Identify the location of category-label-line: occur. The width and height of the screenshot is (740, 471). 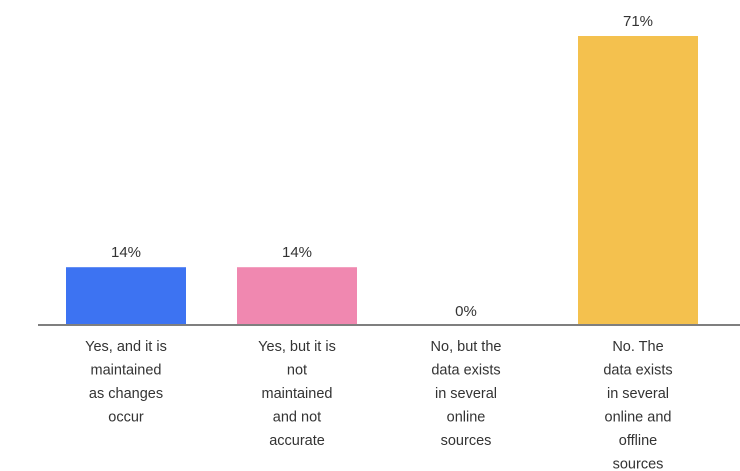
(126, 418).